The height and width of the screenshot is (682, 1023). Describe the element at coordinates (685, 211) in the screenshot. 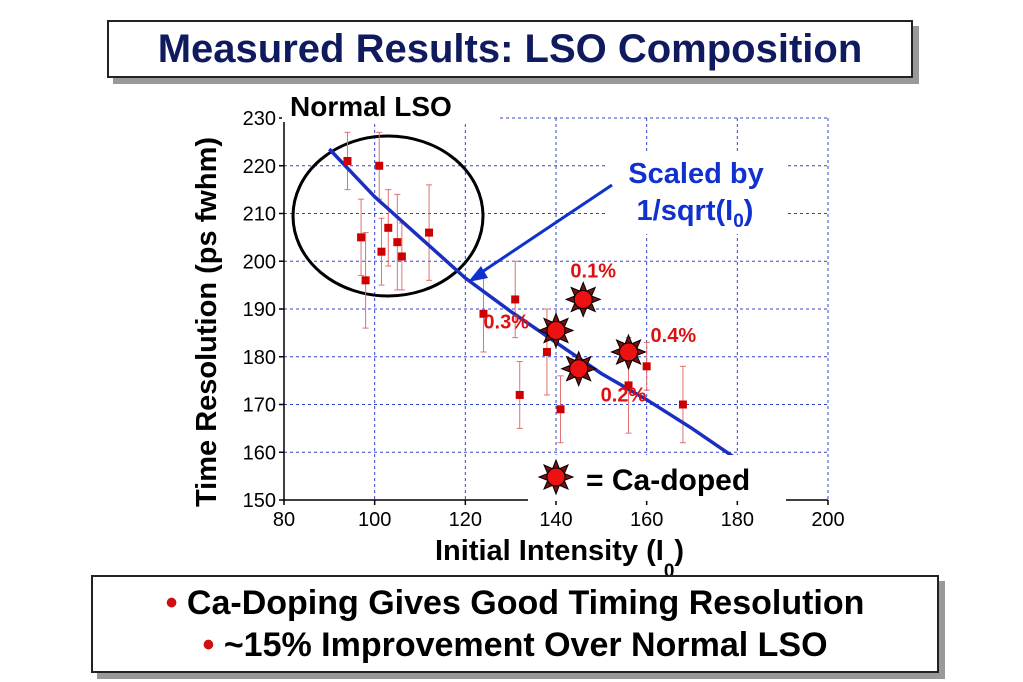

I see `scaled-label-main: 1/sqrt(I` at that location.